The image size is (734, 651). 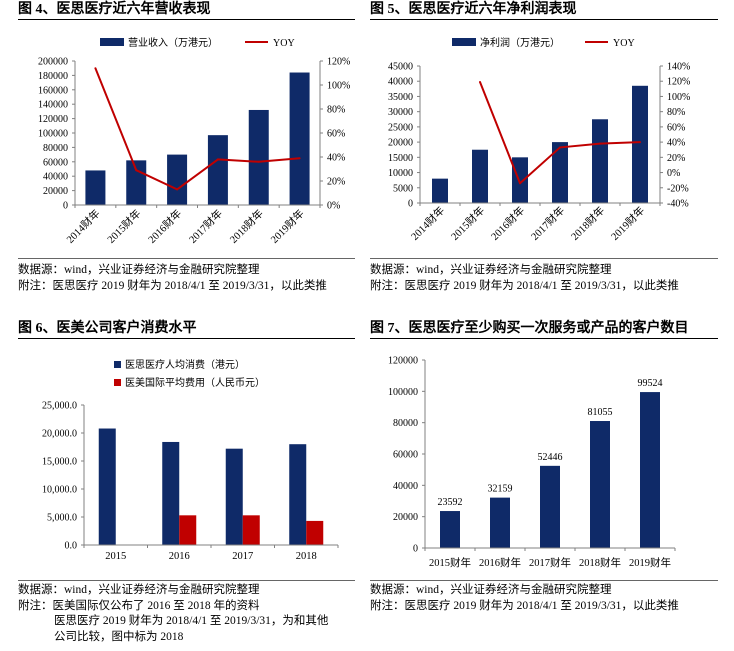 I want to click on y-tick-label-right: 20%, so click(x=336, y=182).